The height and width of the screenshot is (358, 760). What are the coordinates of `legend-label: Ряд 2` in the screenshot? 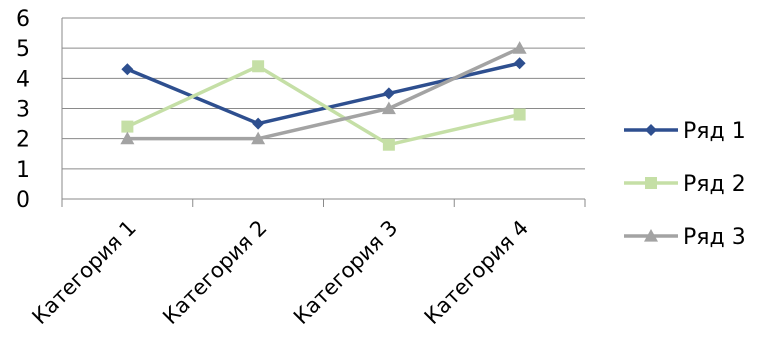 It's located at (714, 184).